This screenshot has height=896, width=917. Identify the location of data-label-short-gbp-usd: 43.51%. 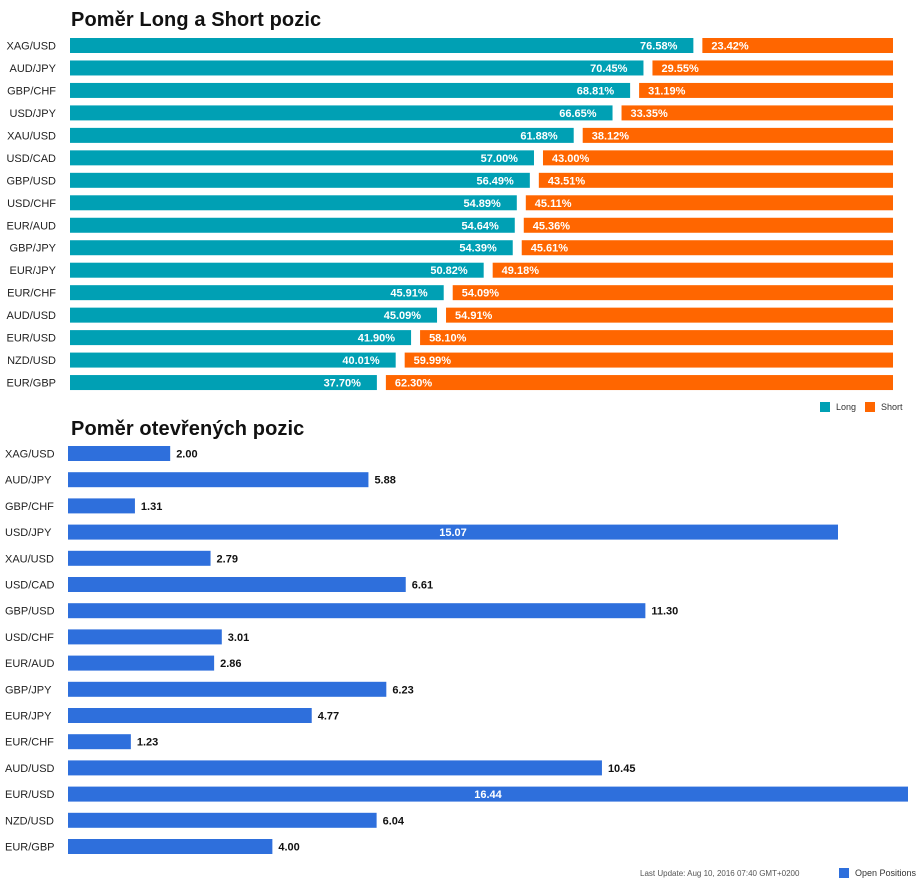
(567, 181).